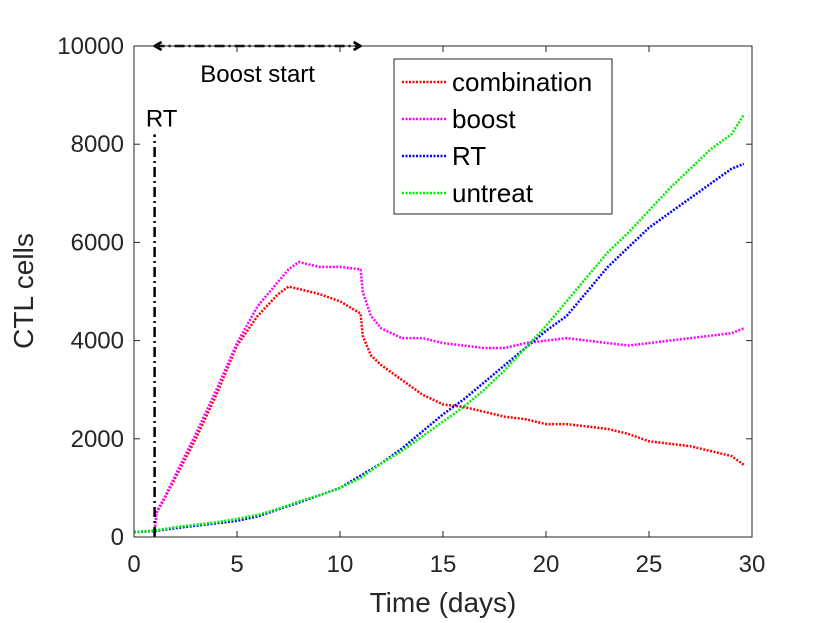  I want to click on y-tick-label-4000: 4000, so click(97, 341).